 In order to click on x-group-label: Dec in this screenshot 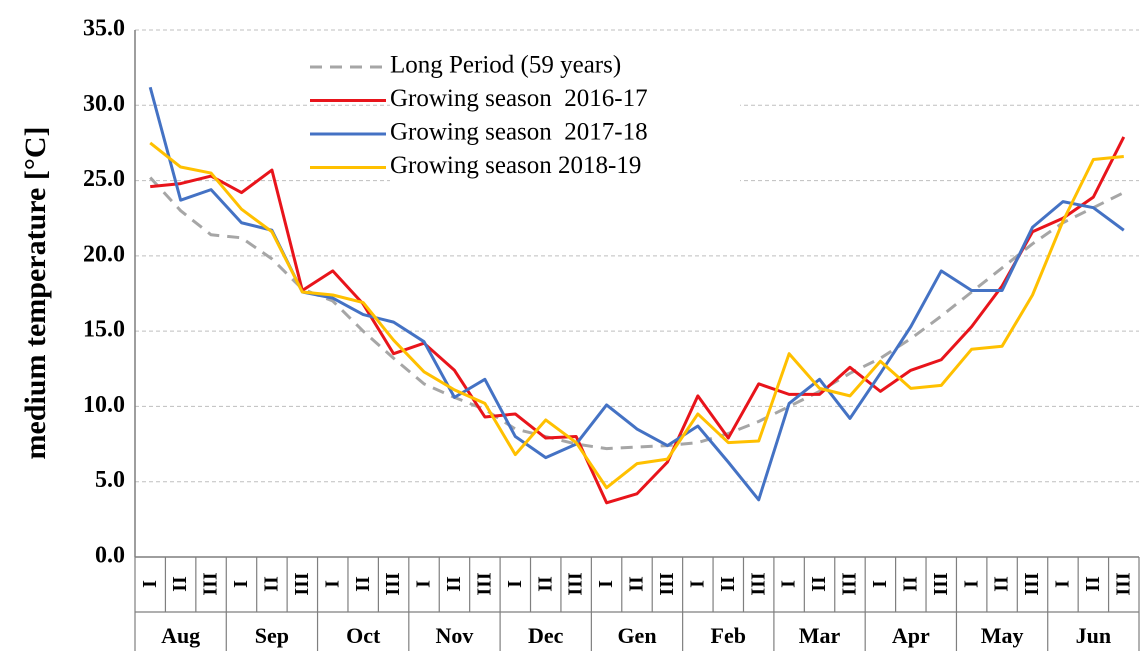, I will do `click(546, 635)`.